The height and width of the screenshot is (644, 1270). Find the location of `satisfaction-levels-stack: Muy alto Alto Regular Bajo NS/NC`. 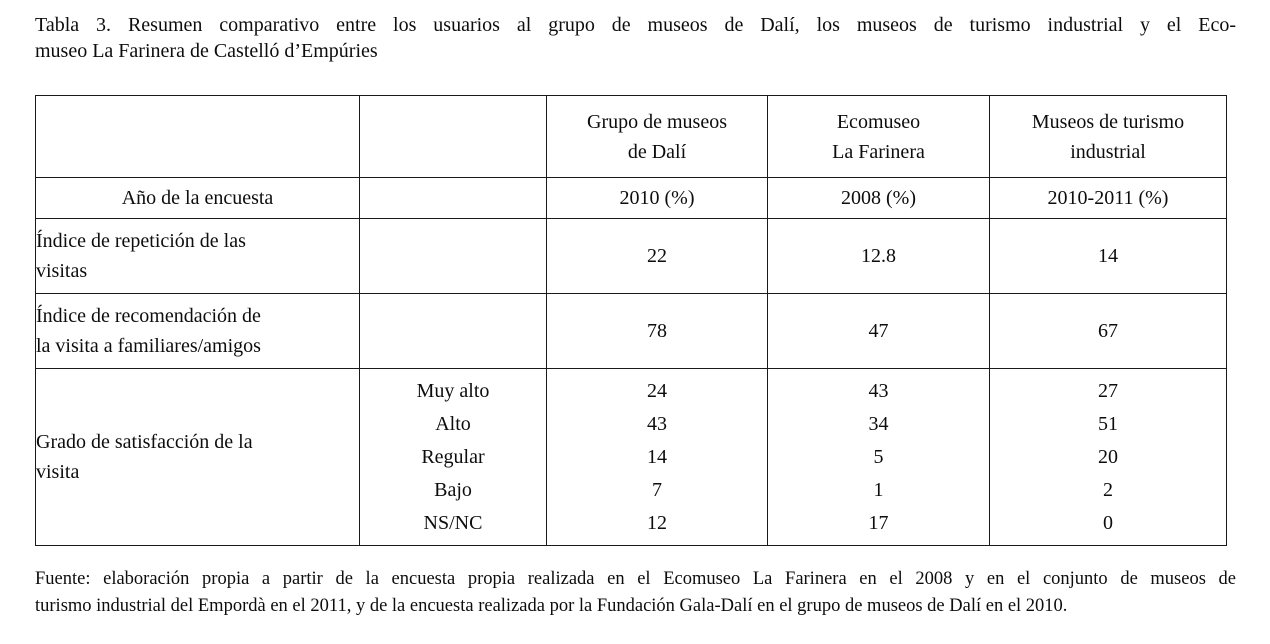

satisfaction-levels-stack: Muy alto Alto Regular Bajo NS/NC is located at coordinates (453, 457).